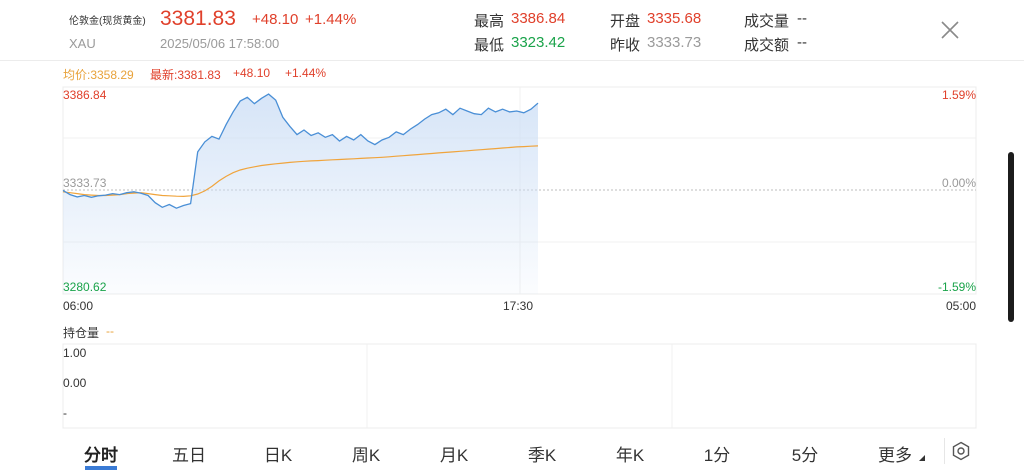 This screenshot has height=473, width=1024. Describe the element at coordinates (944, 451) in the screenshot. I see `tab-divider` at that location.